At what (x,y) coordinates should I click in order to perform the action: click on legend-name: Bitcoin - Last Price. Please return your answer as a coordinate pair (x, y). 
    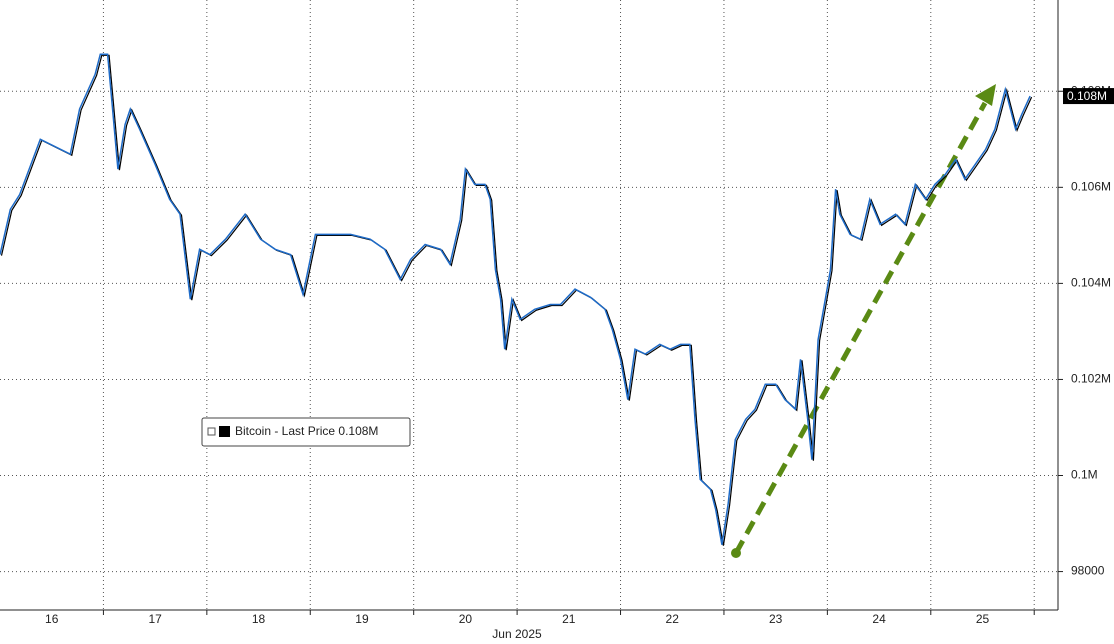
    Looking at the image, I should click on (285, 431).